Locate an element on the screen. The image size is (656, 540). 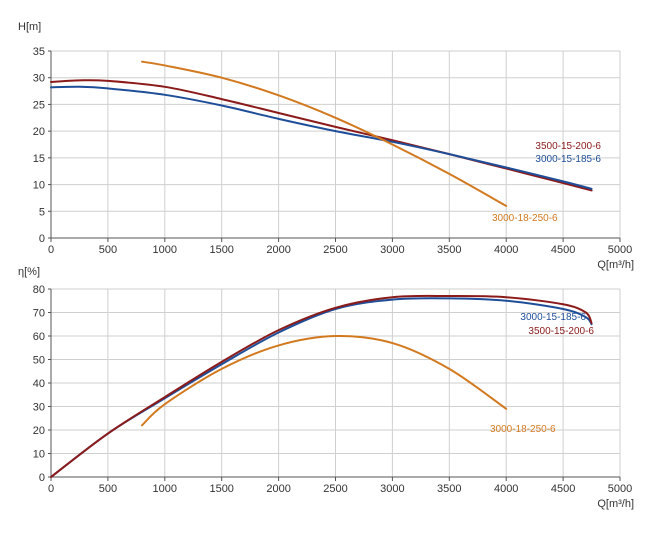
efficiency-x-tick-label: 4000 is located at coordinates (506, 489).